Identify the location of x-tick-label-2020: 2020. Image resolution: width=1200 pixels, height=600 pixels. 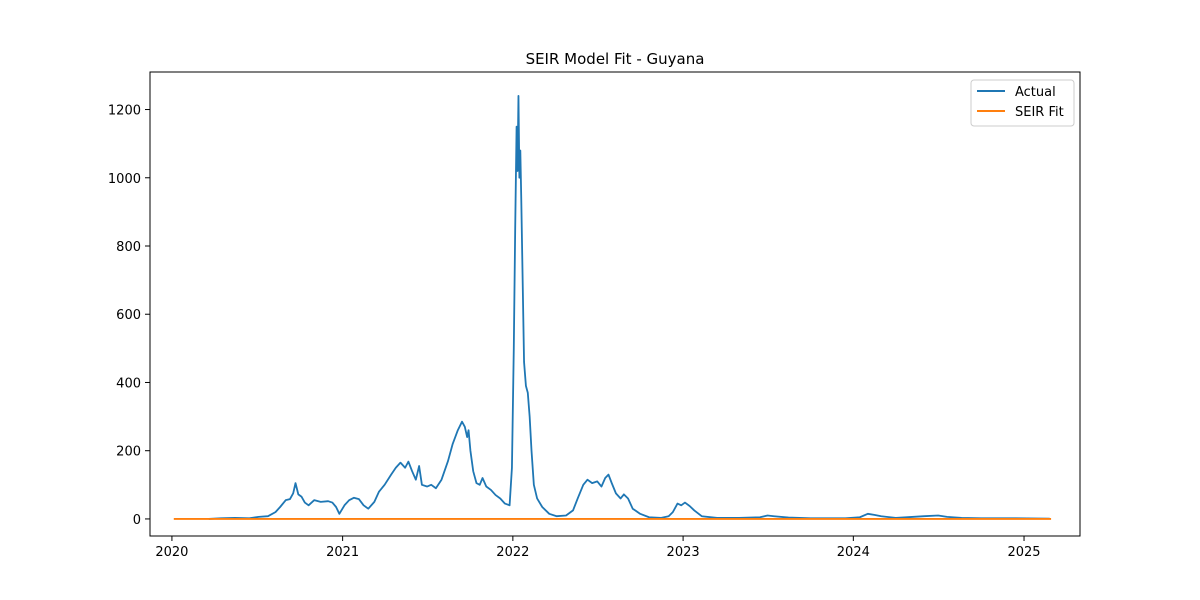
(171, 552).